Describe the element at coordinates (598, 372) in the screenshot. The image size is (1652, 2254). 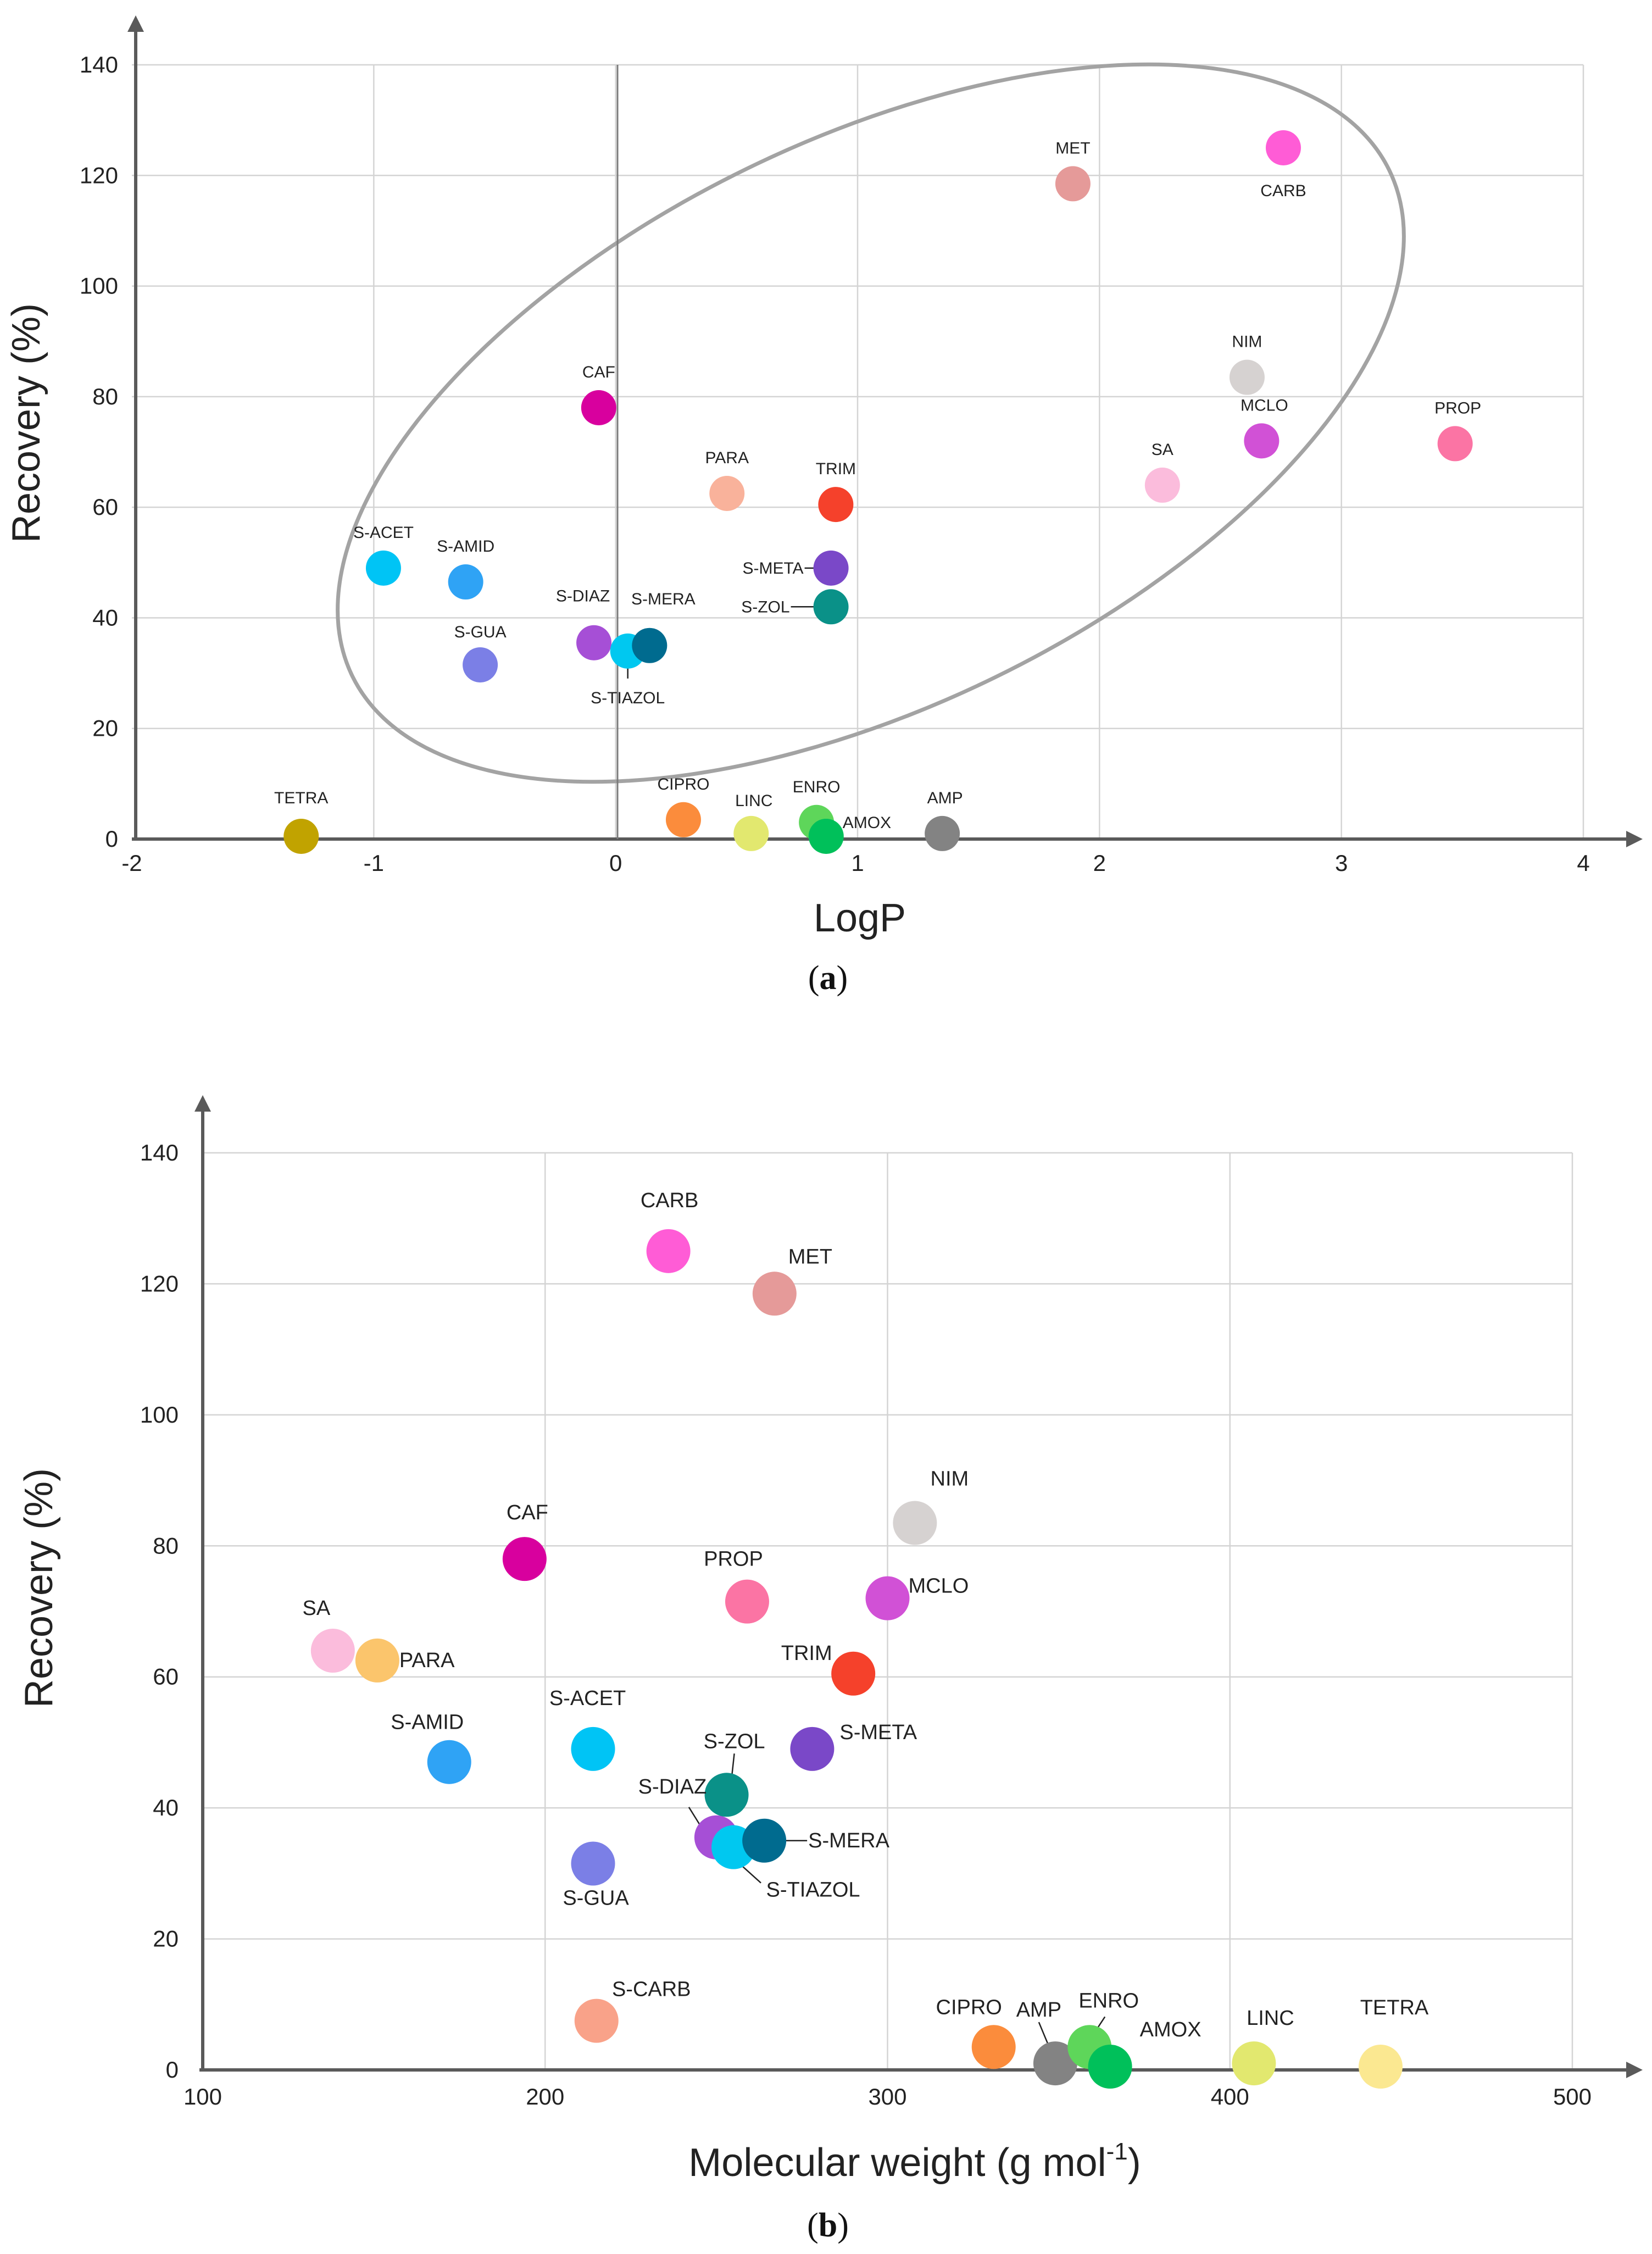
I see `panel-a-label-caf: CAF` at that location.